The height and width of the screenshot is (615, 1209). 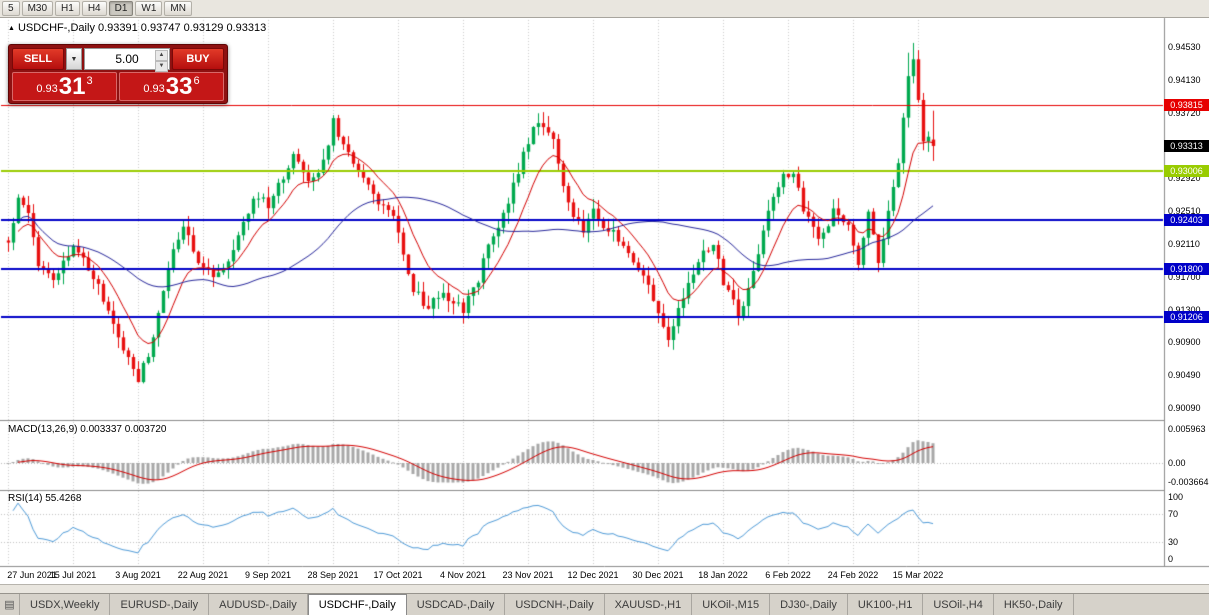 I want to click on date-axis-label: 22 Aug 2021, so click(x=203, y=575).